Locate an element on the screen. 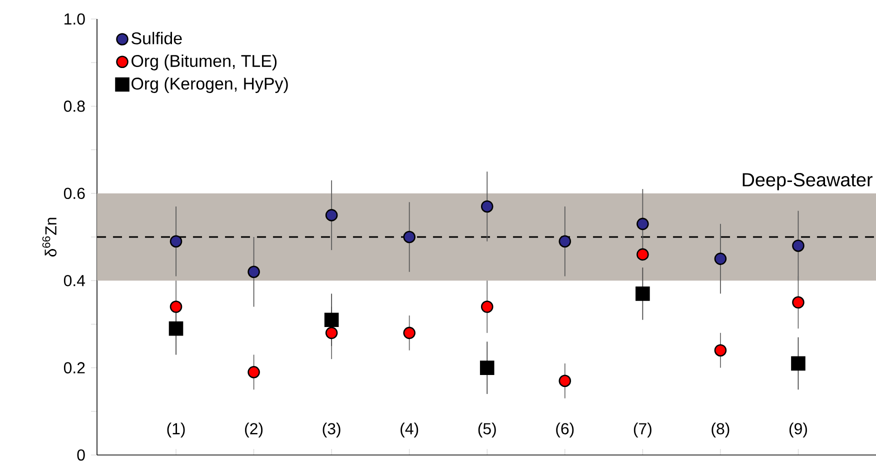 This screenshot has width=876, height=464. x-tick-label: (7) is located at coordinates (643, 430).